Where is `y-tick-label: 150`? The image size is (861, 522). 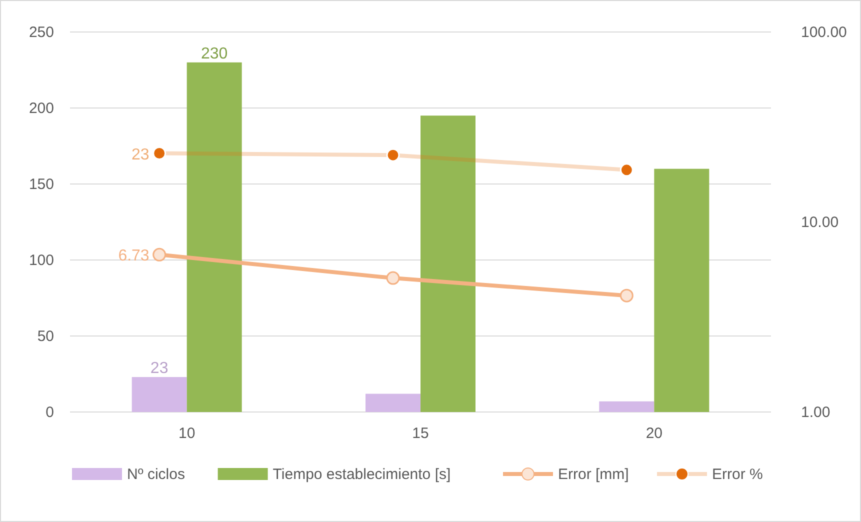
y-tick-label: 150 is located at coordinates (41, 184).